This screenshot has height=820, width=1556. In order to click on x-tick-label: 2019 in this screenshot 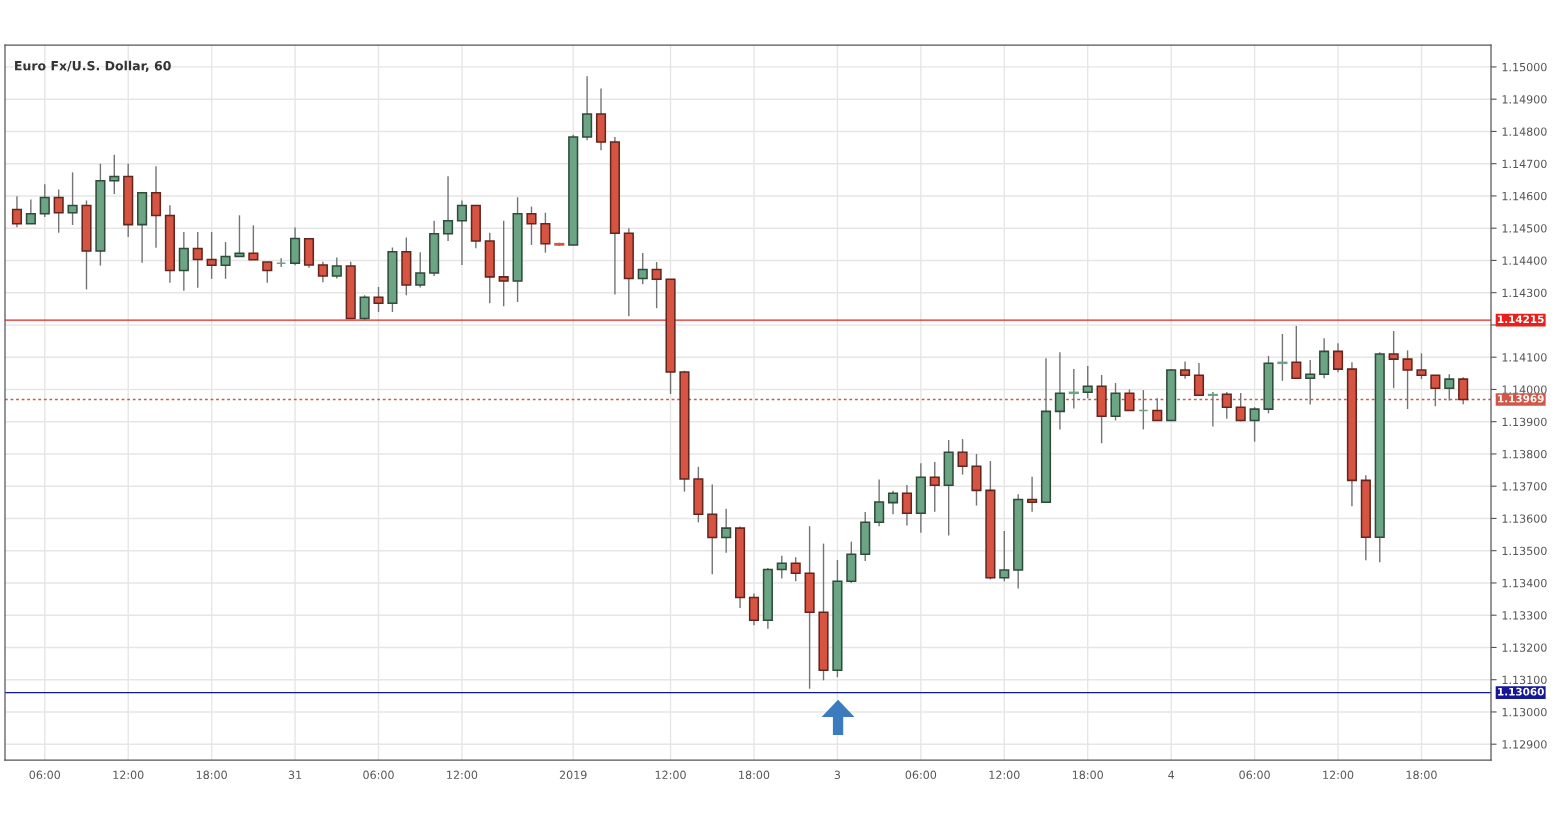, I will do `click(573, 775)`.